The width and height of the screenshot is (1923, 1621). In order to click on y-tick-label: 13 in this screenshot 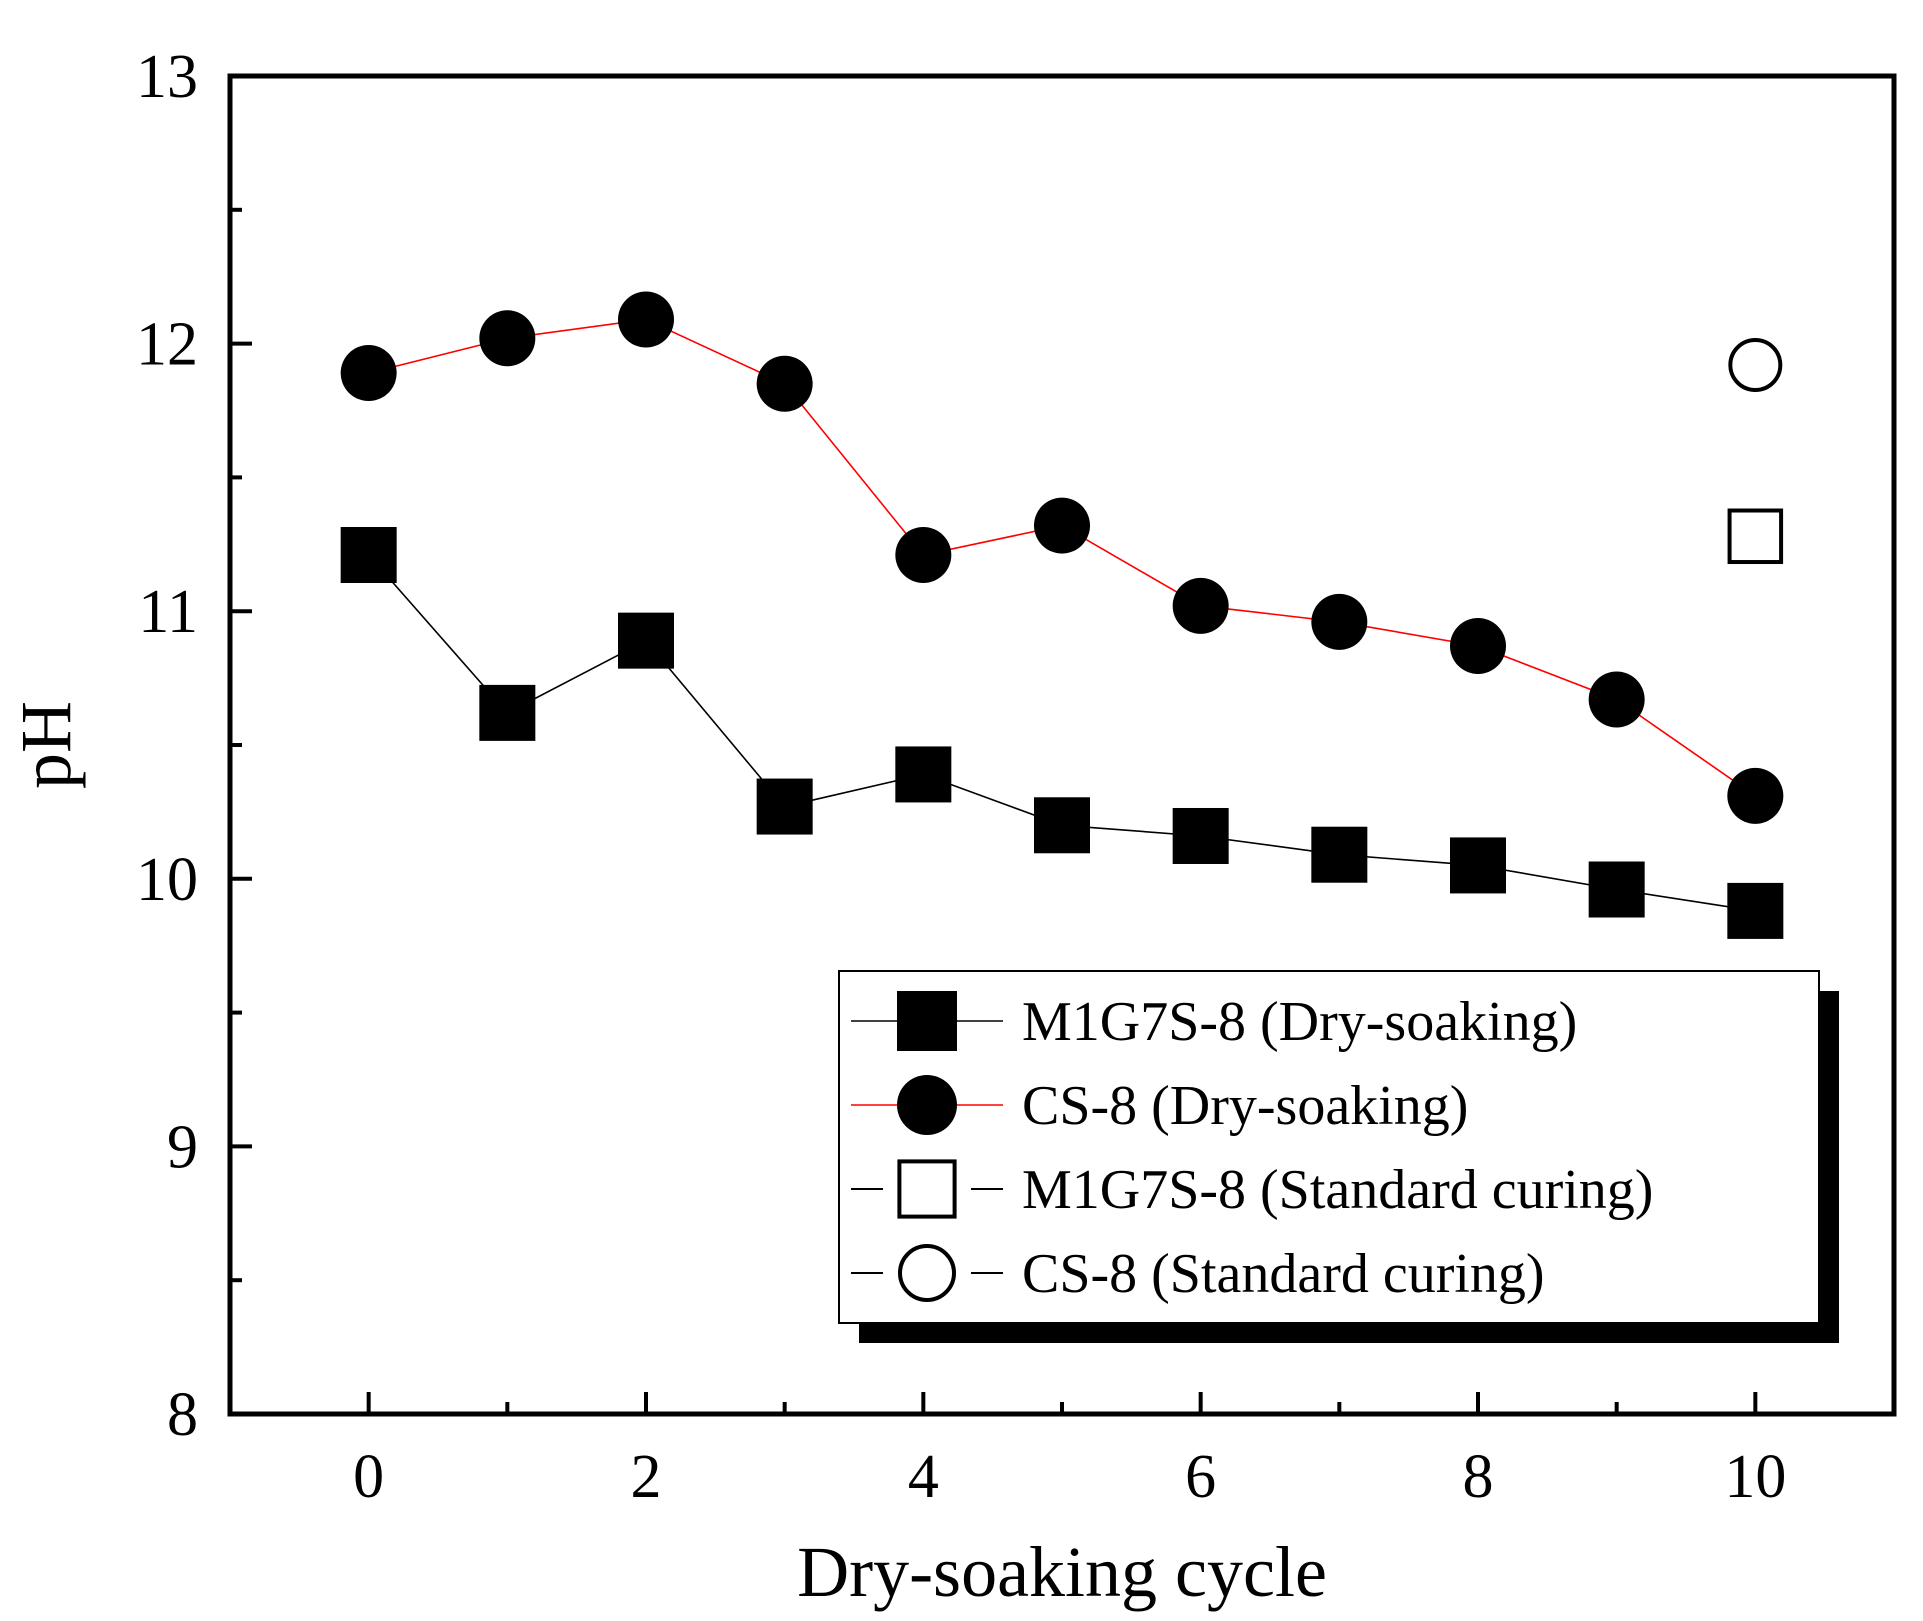, I will do `click(167, 77)`.